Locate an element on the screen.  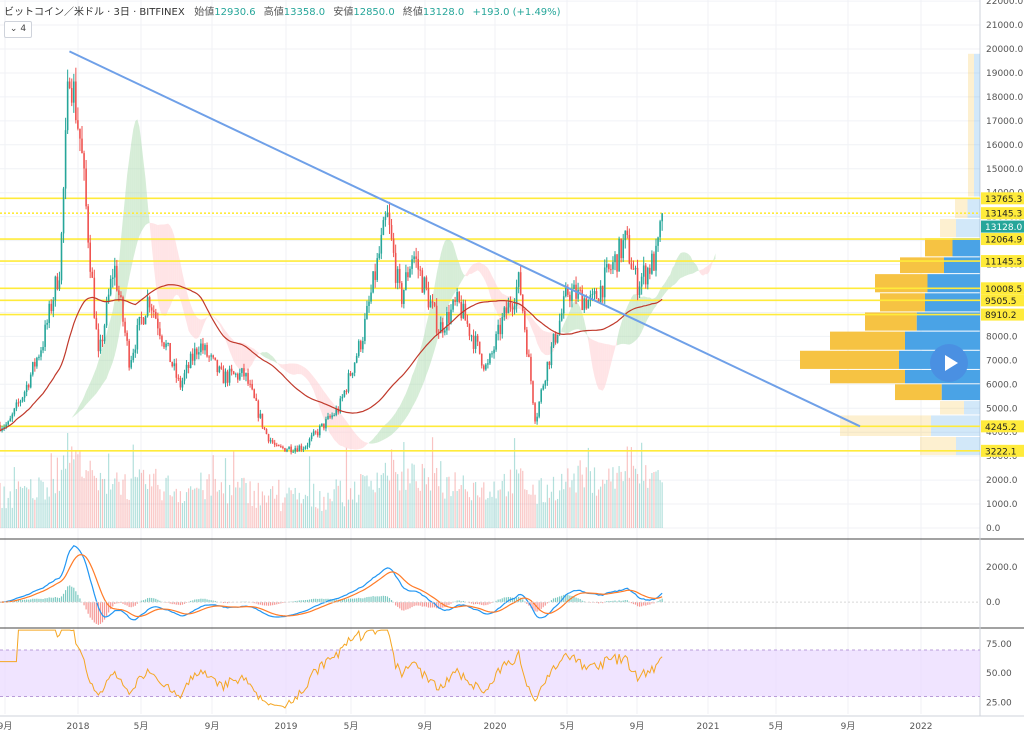
volume-profile-down is located at coordinates (977, 125).